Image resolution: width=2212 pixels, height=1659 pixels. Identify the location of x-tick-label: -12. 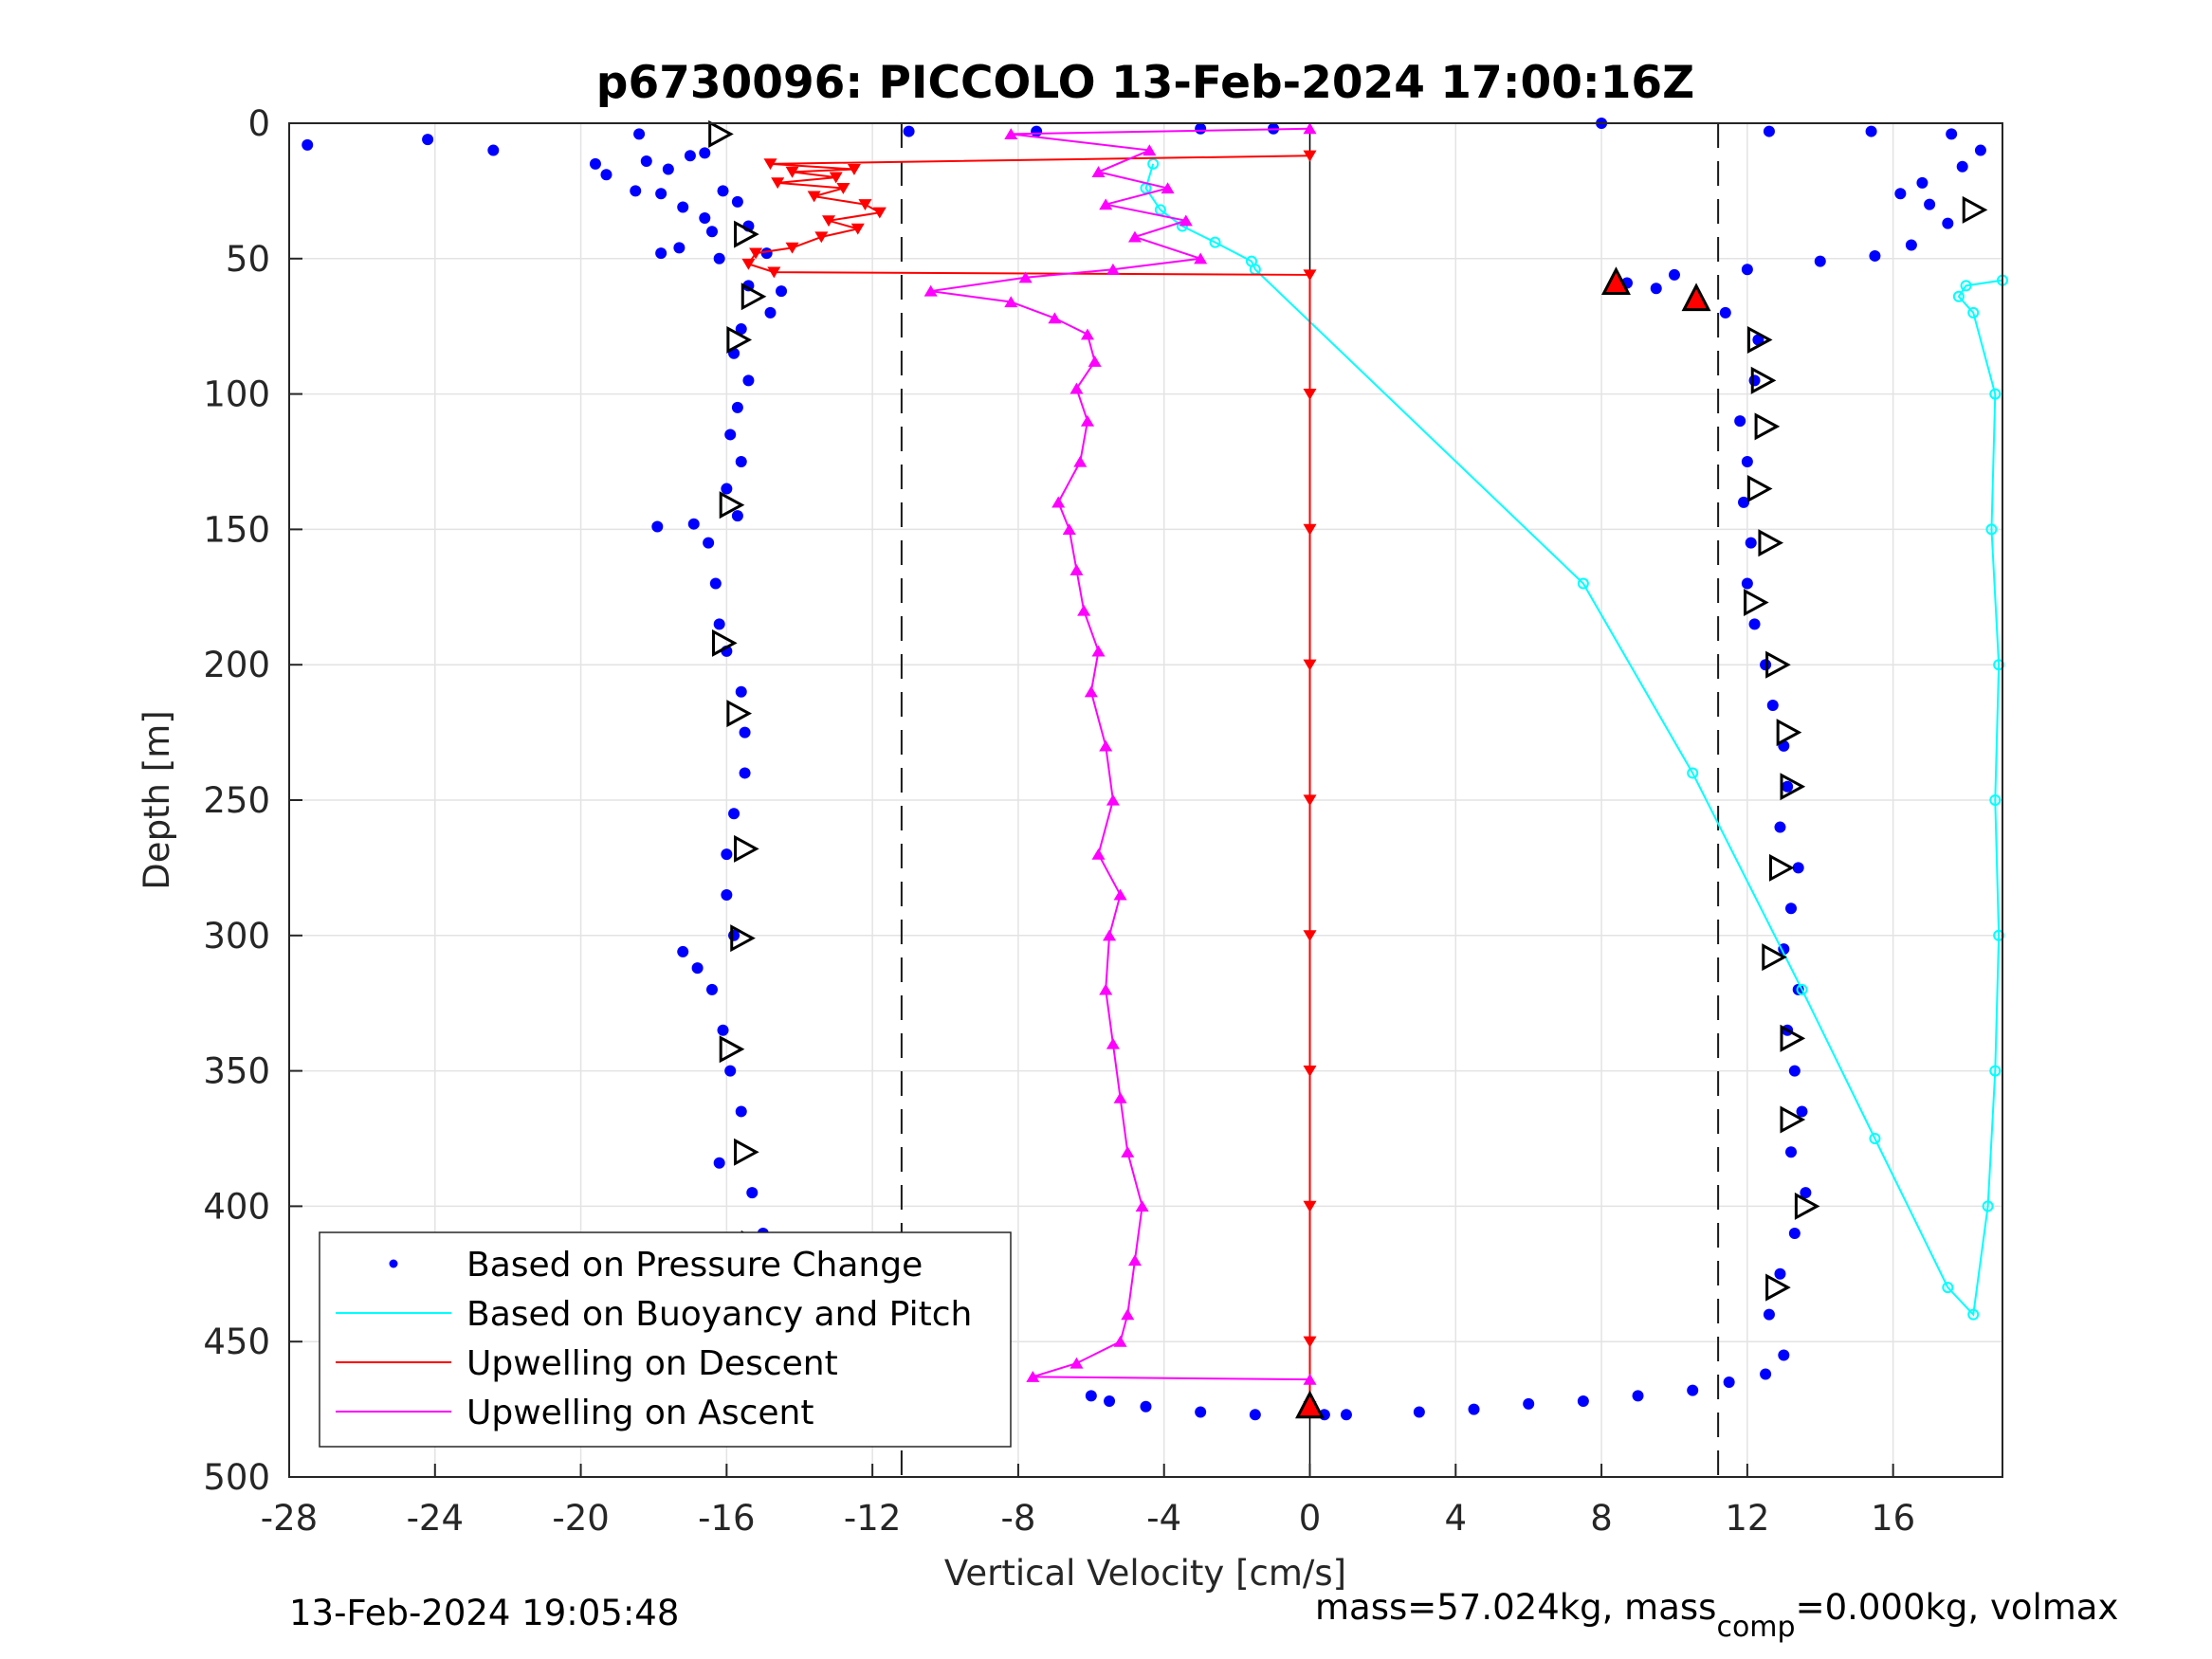
(872, 1518).